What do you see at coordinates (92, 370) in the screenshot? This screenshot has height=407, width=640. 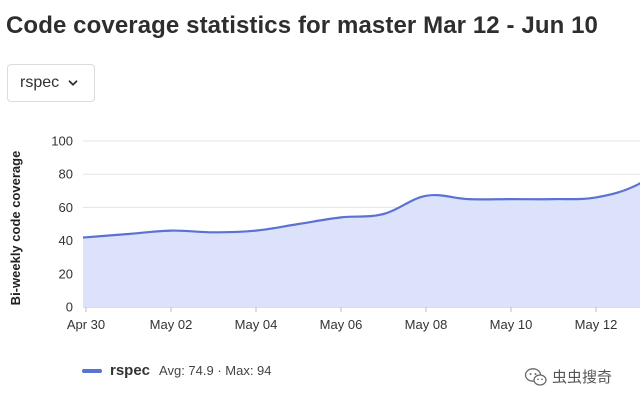 I see `legend-swatch-rspec` at bounding box center [92, 370].